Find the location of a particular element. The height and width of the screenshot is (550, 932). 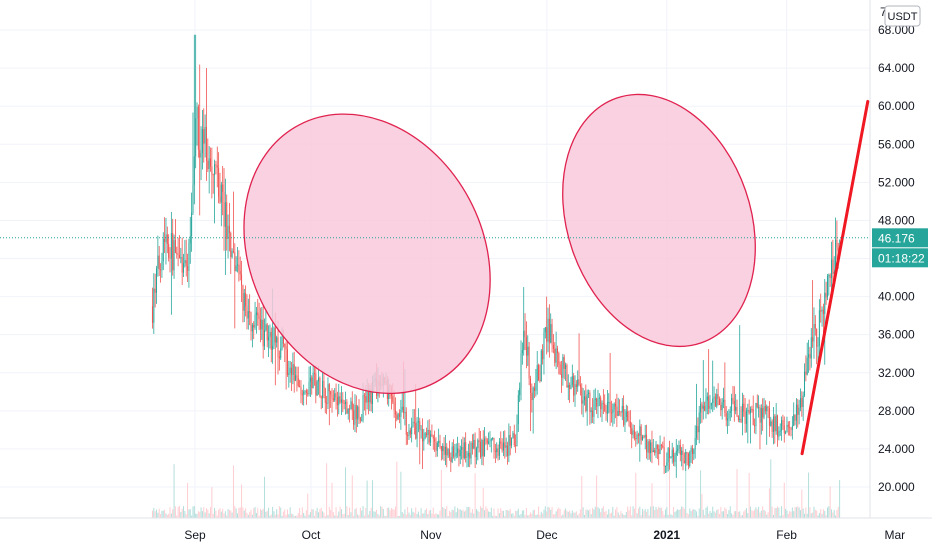

last-price-badge-bg is located at coordinates (900, 238).